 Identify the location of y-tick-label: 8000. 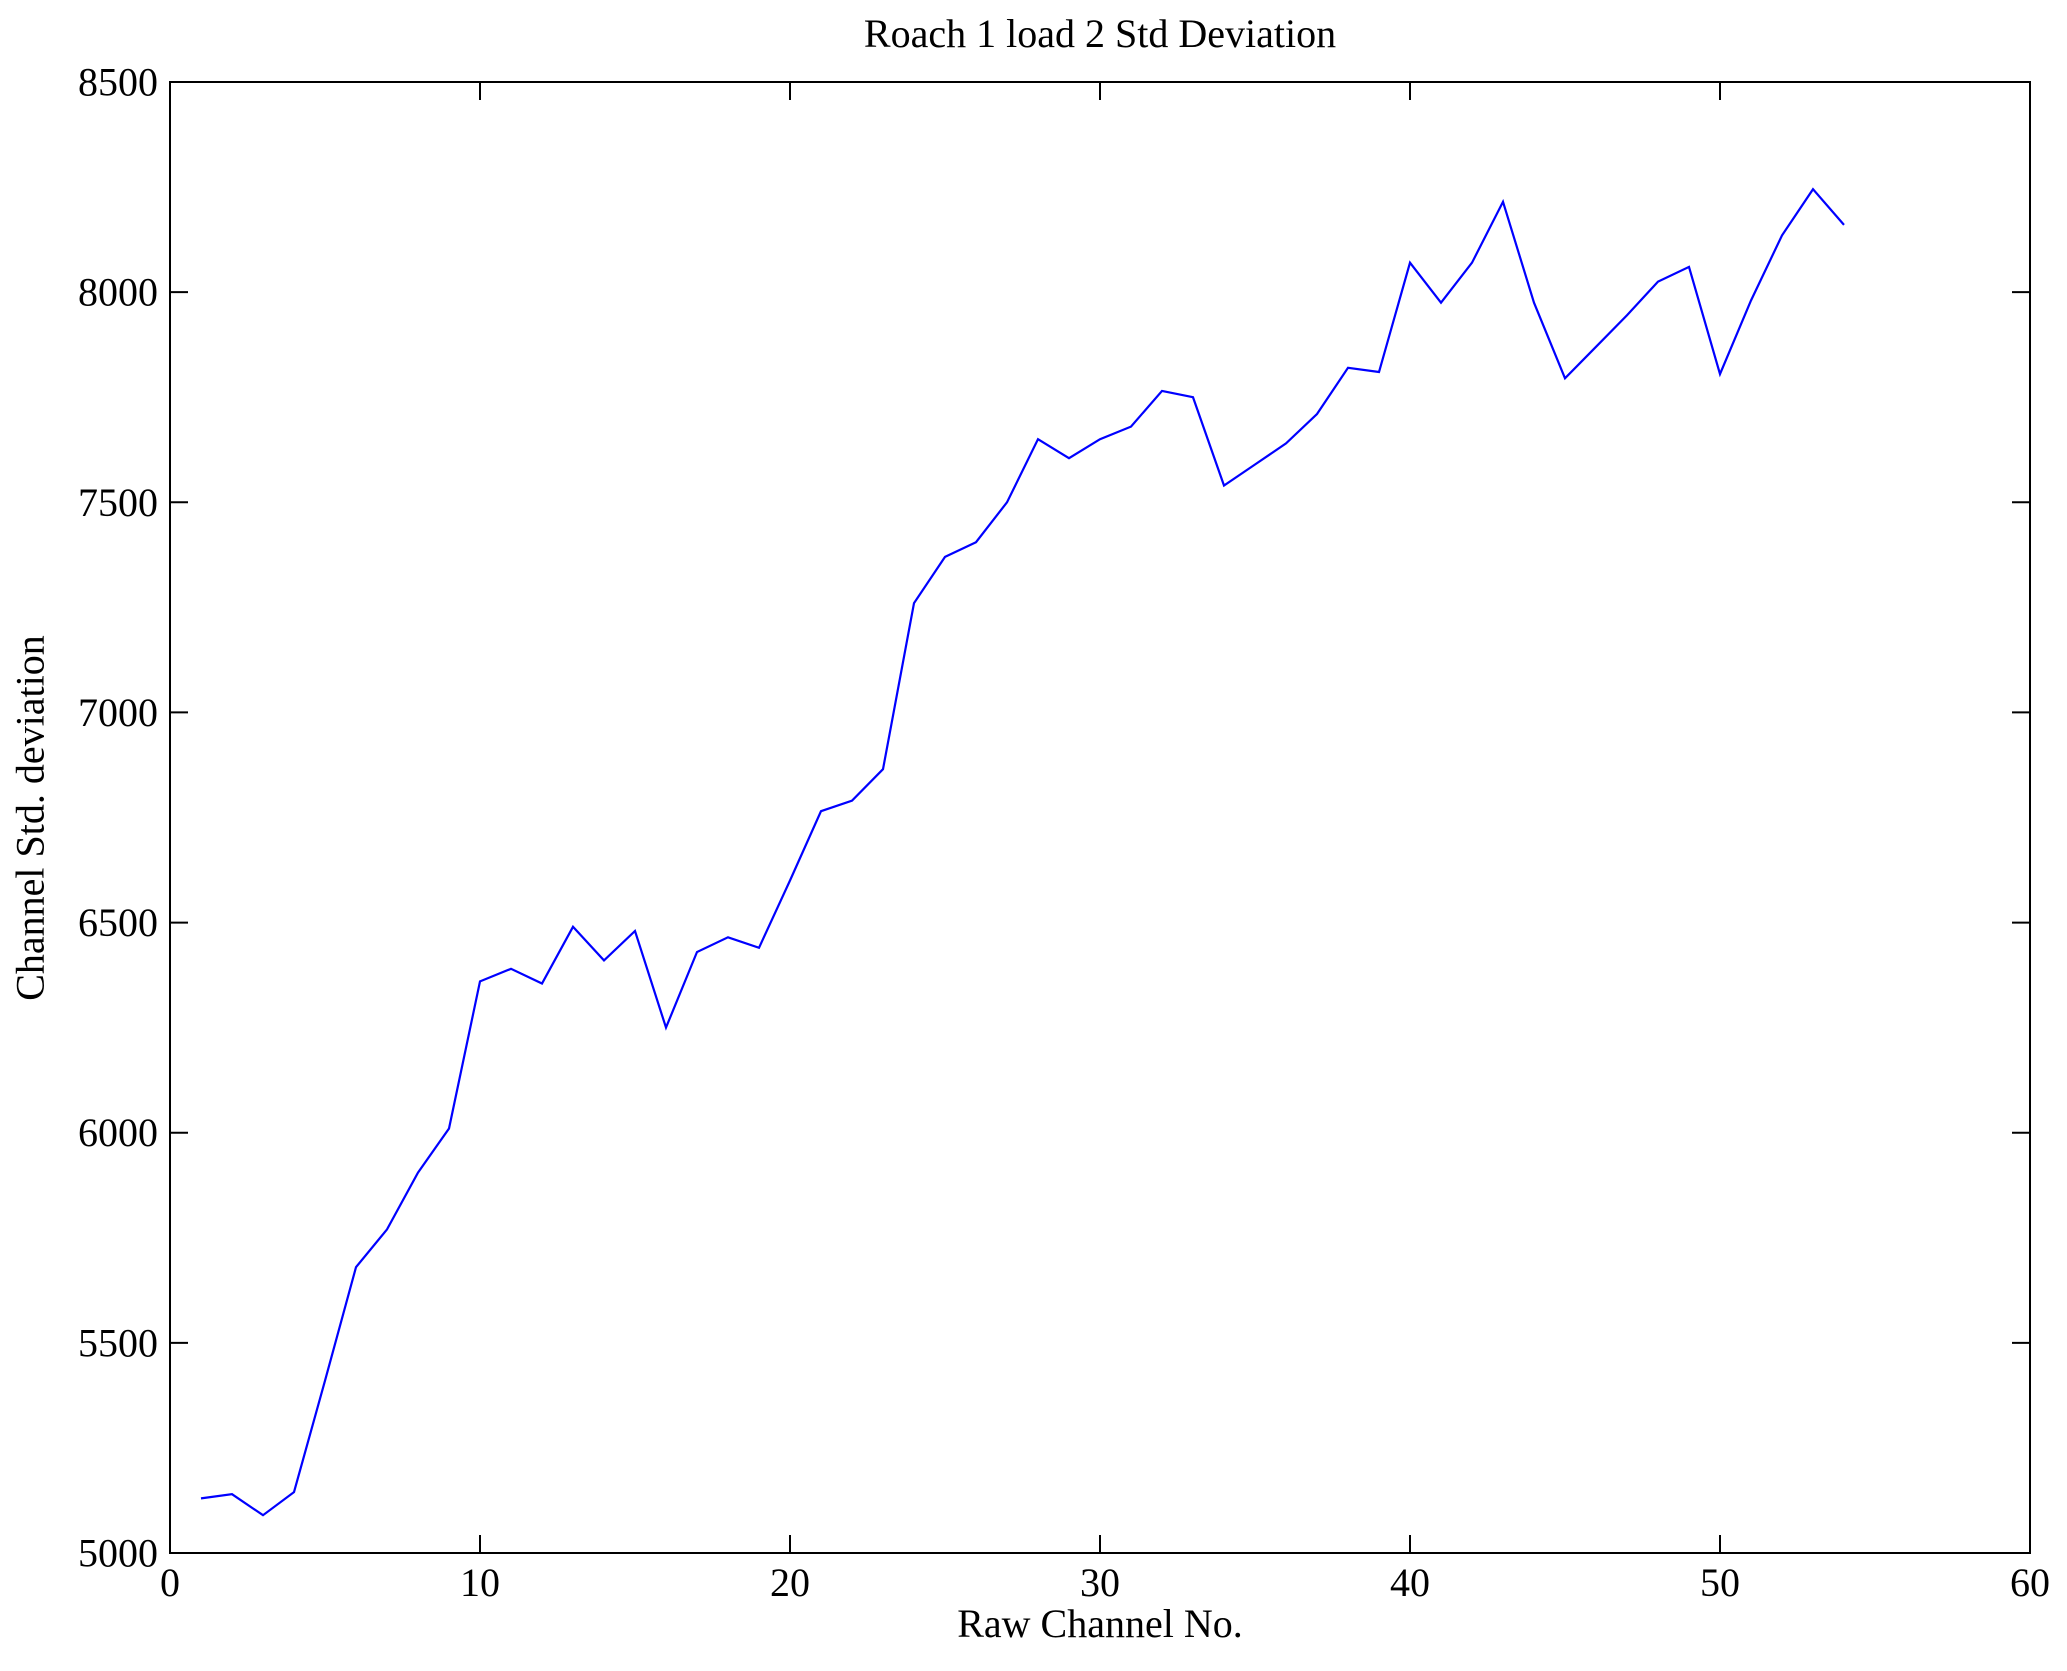
(118, 292).